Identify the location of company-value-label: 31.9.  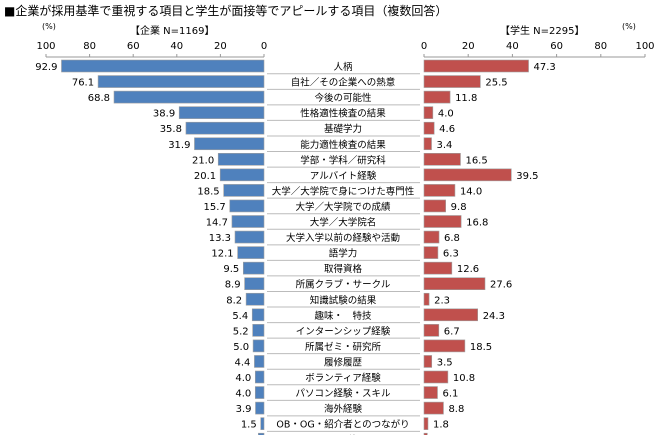
(179, 145).